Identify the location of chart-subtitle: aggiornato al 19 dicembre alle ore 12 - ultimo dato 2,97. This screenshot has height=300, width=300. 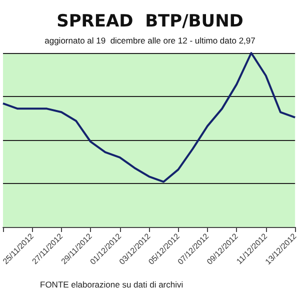
(150, 41).